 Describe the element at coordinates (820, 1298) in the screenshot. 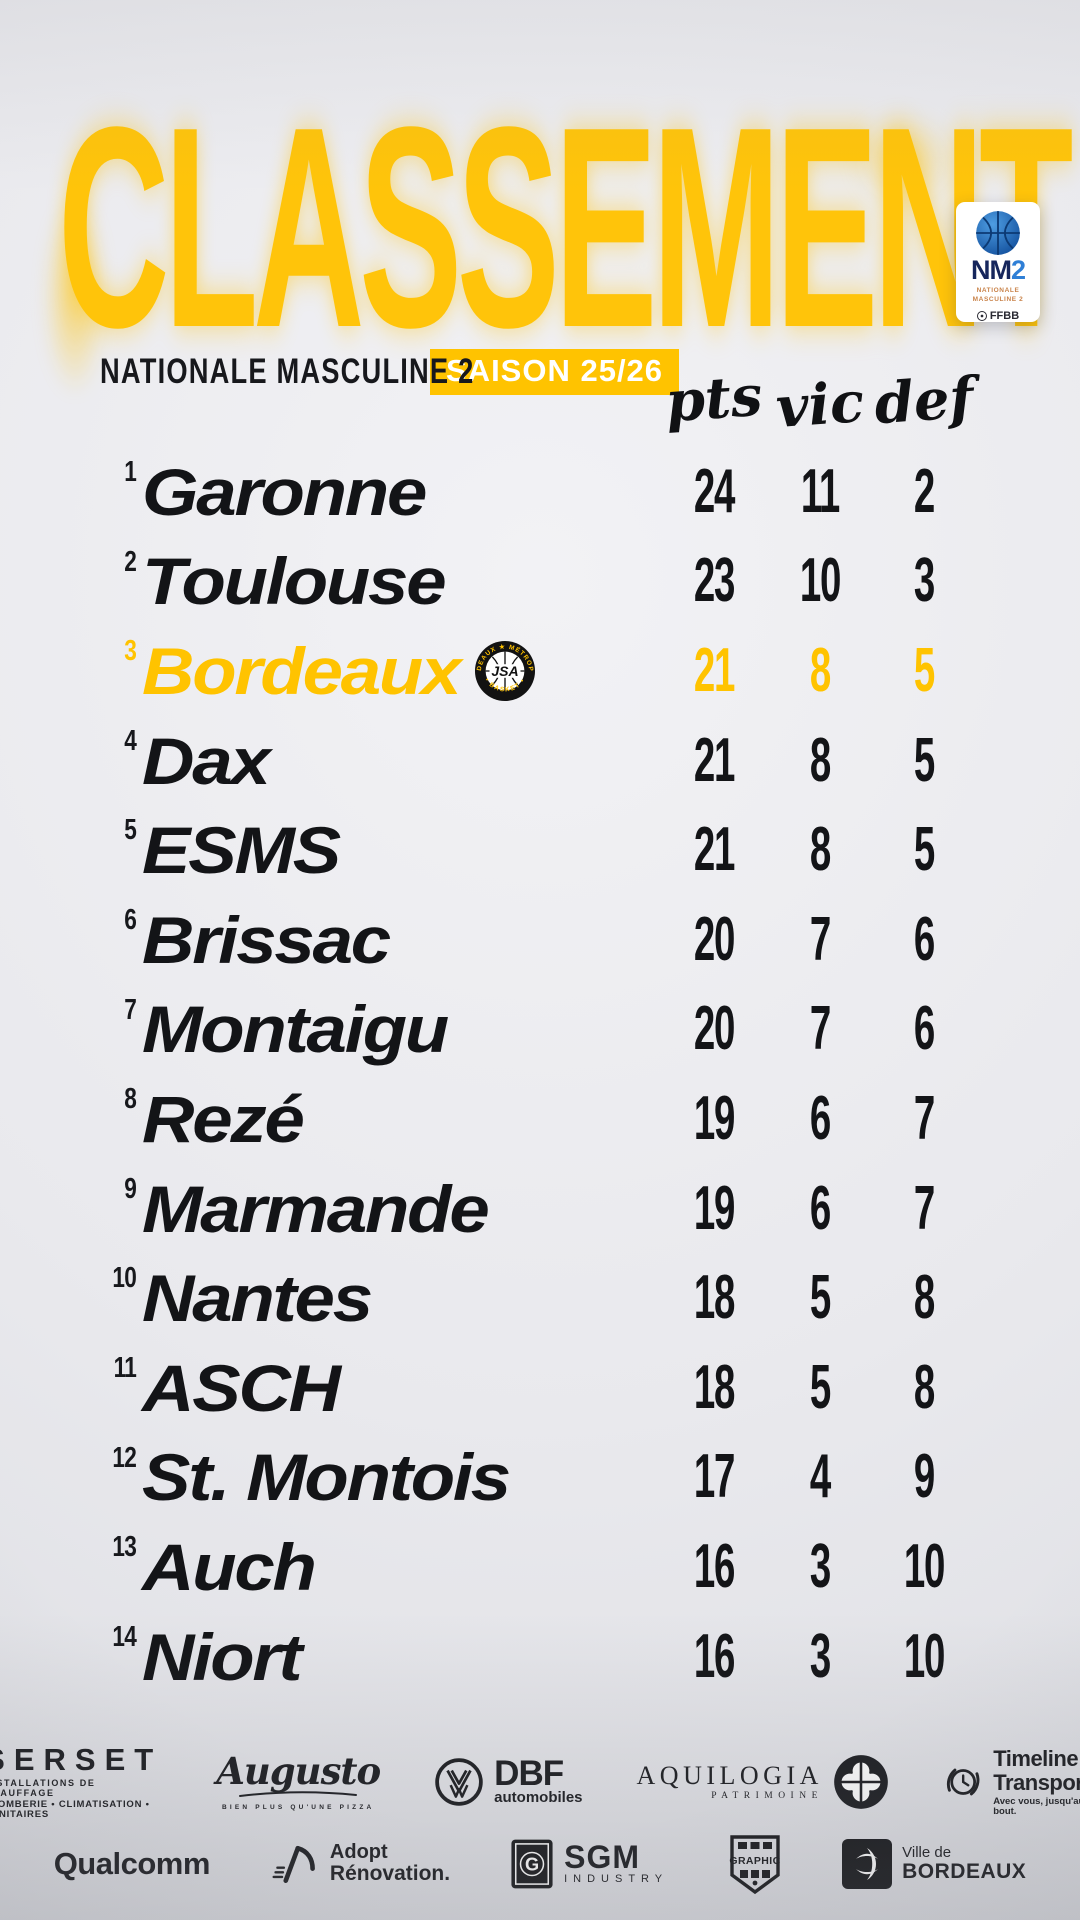

I see `vic-value: 5` at that location.